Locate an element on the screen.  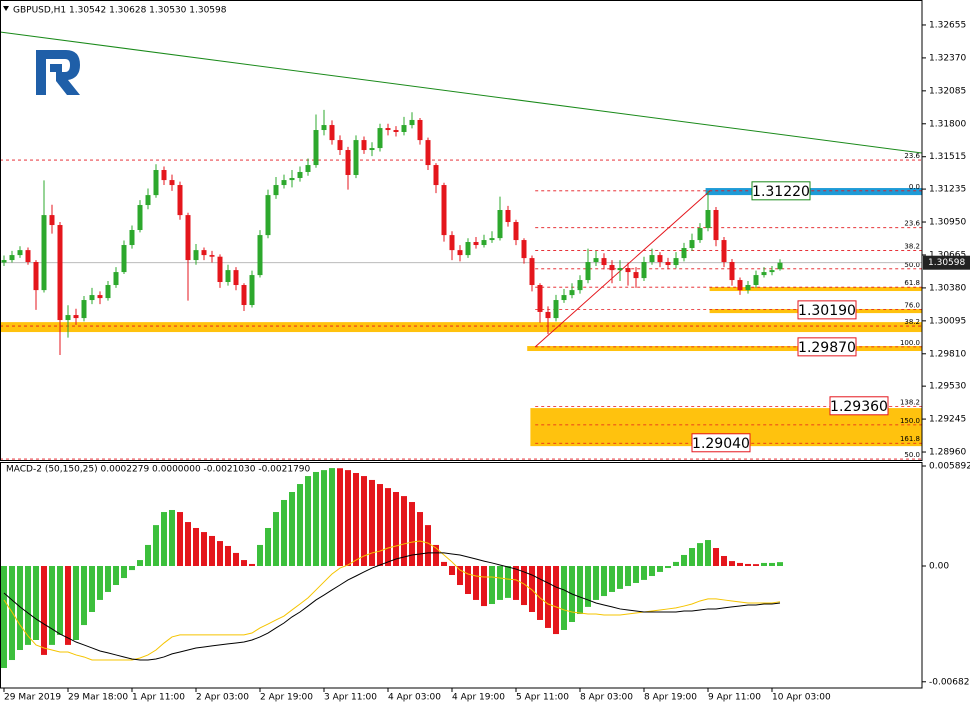
x-tick-label: 4 Apr 19:00 is located at coordinates (478, 698).